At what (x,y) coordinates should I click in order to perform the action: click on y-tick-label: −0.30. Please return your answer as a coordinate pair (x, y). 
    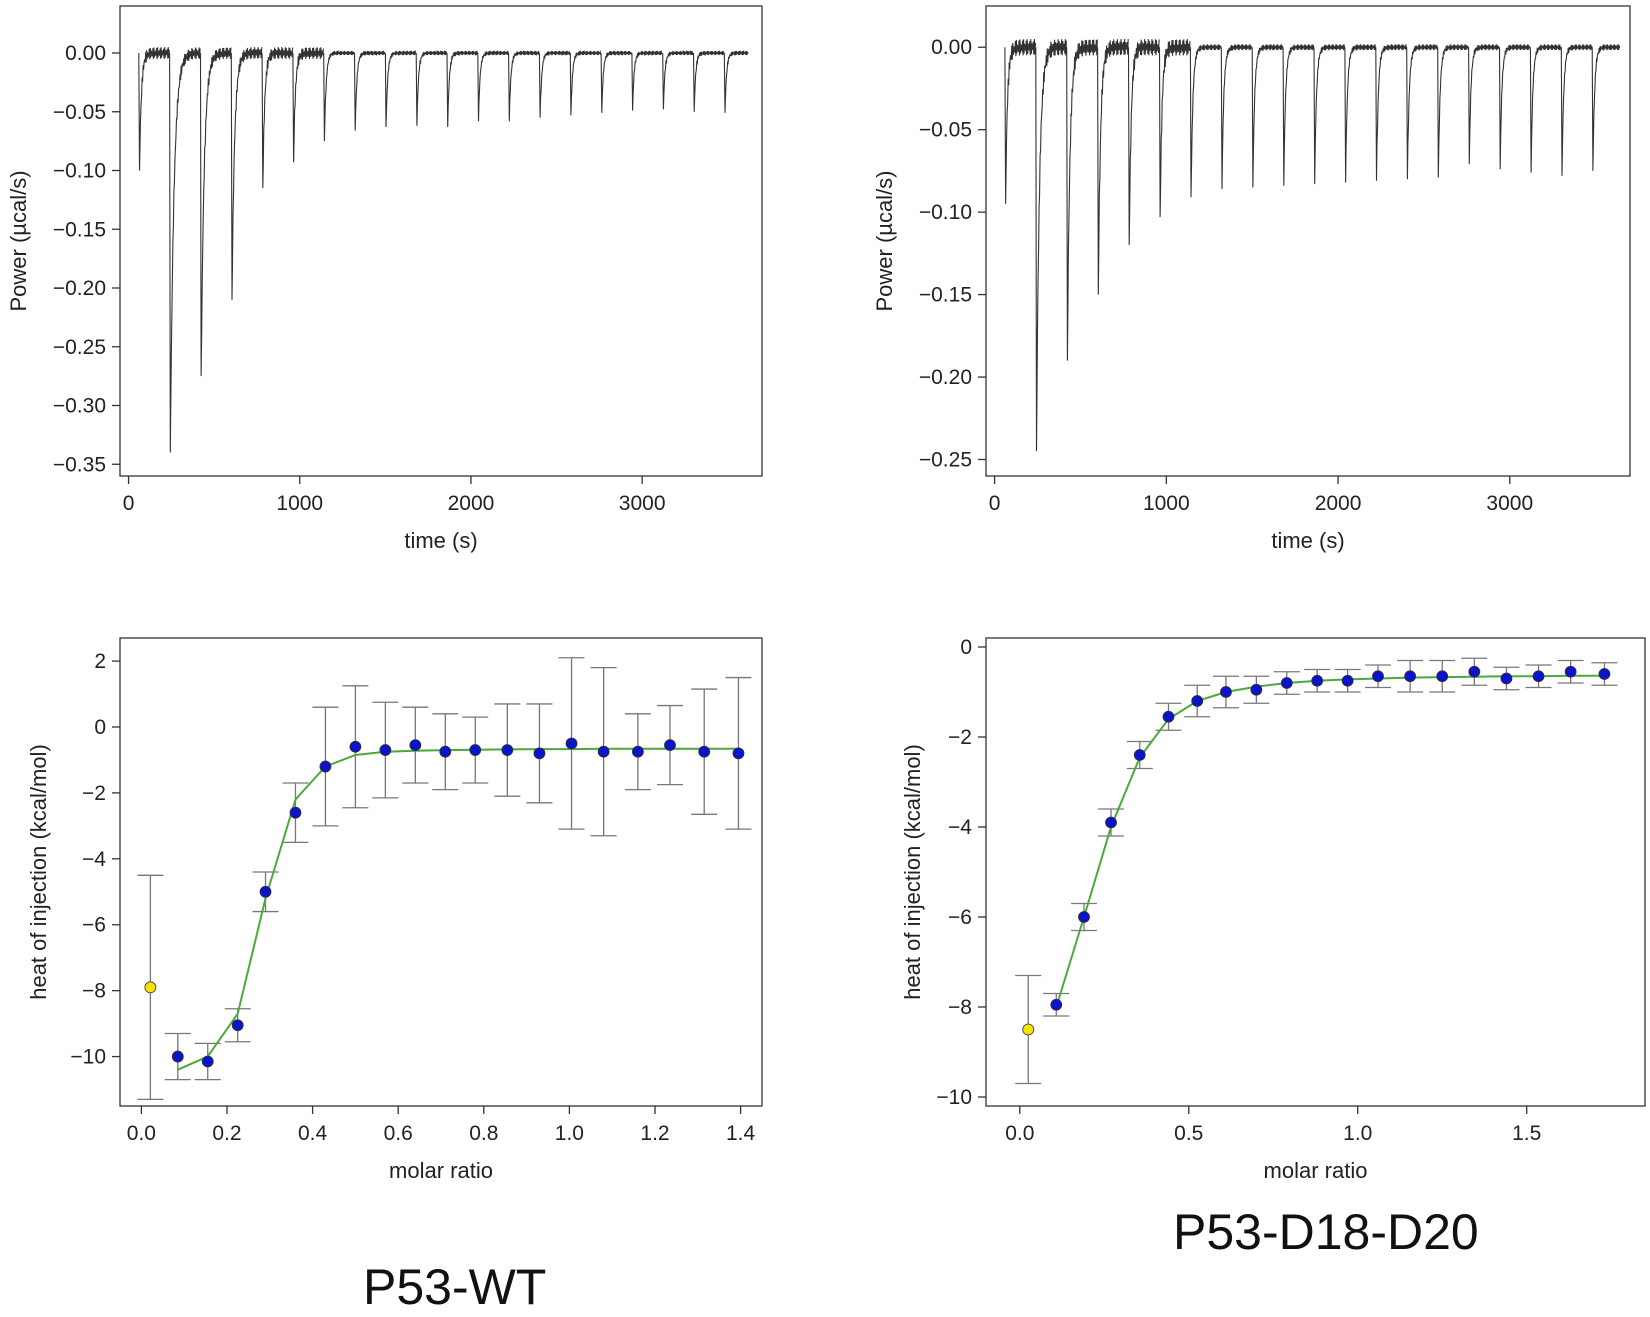
    Looking at the image, I should click on (79, 406).